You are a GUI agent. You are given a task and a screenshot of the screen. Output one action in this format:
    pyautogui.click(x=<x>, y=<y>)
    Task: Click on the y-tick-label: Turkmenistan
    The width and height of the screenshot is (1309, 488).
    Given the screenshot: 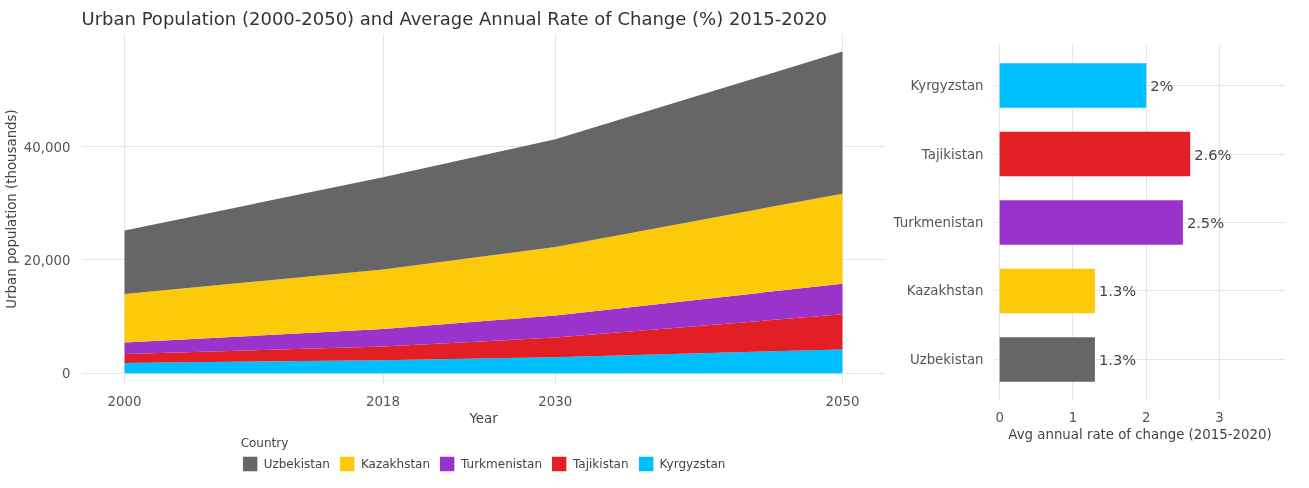 What is the action you would take?
    pyautogui.click(x=938, y=222)
    